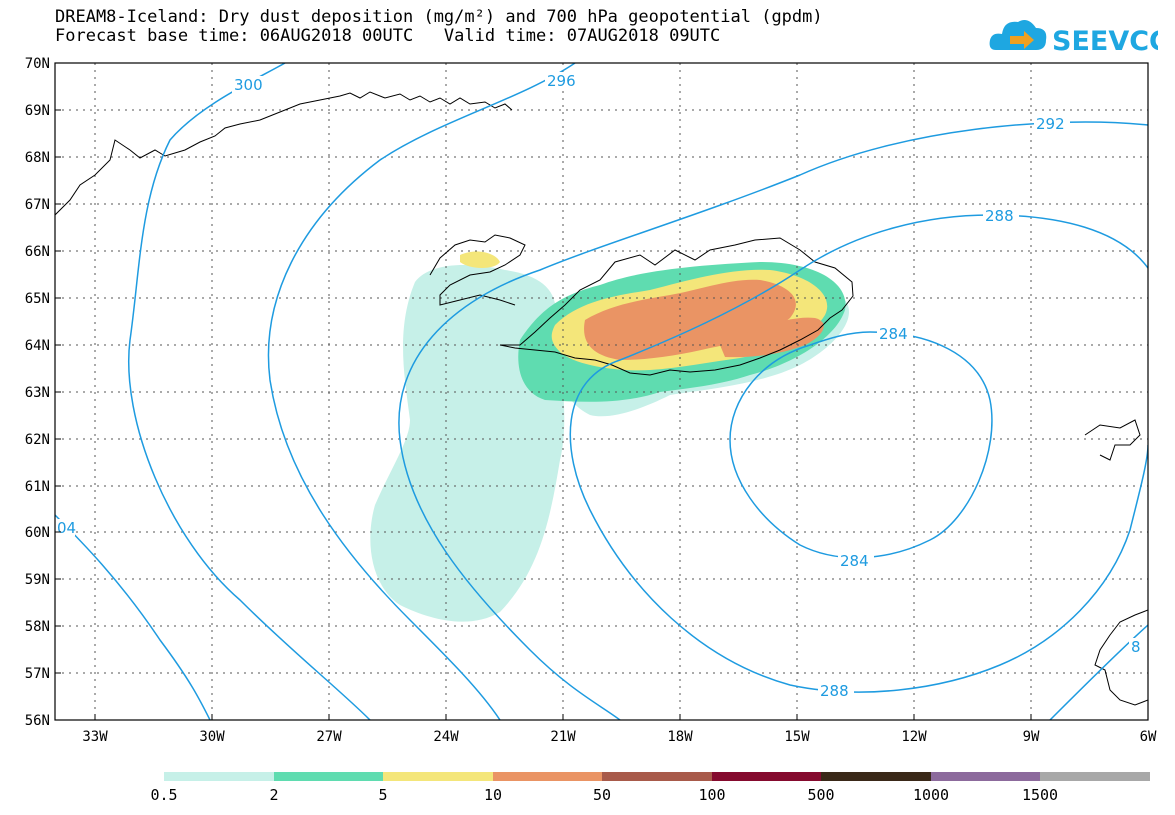 This screenshot has width=1175, height=815. What do you see at coordinates (563, 737) in the screenshot?
I see `lon-label: 21W` at bounding box center [563, 737].